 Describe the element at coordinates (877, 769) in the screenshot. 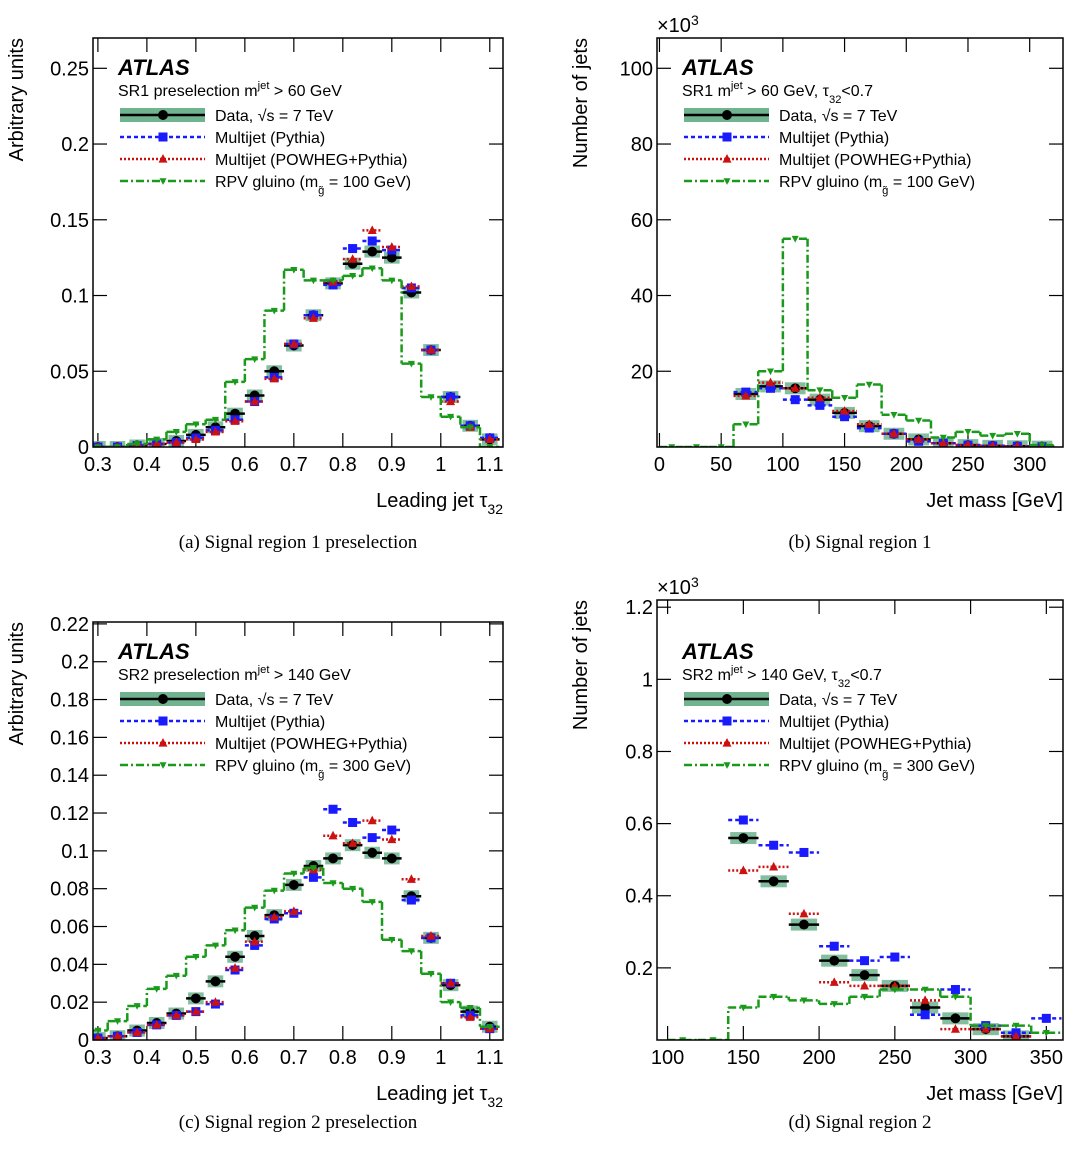

I see `legend-entry: RPV gluino (mg̃ = 300 GeV)` at that location.